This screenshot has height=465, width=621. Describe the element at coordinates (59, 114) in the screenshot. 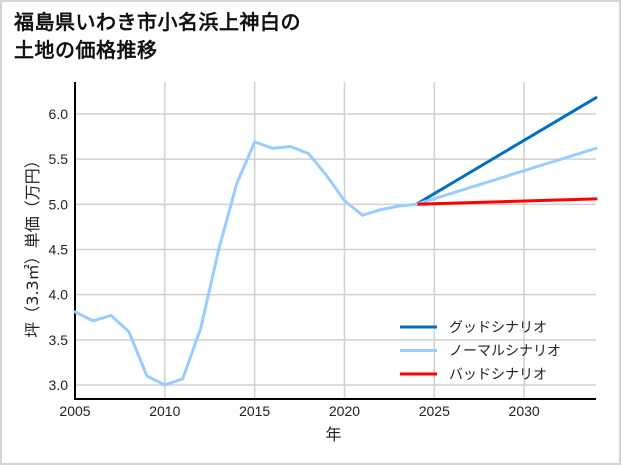

I see `y-tick-label: 6.0` at that location.